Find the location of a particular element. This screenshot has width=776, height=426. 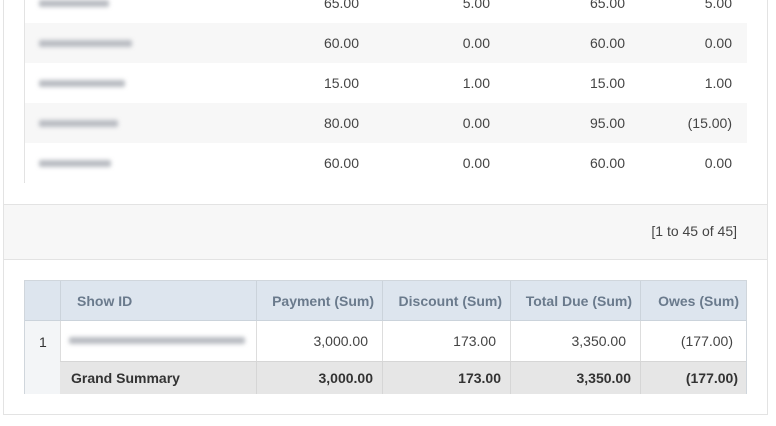

cell: (177.00) is located at coordinates (693, 341).